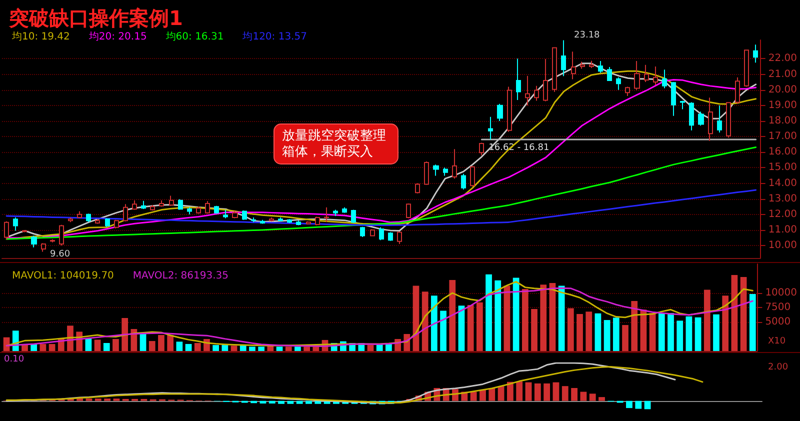 The height and width of the screenshot is (421, 800). I want to click on y-tick-label: 15.00, so click(783, 168).